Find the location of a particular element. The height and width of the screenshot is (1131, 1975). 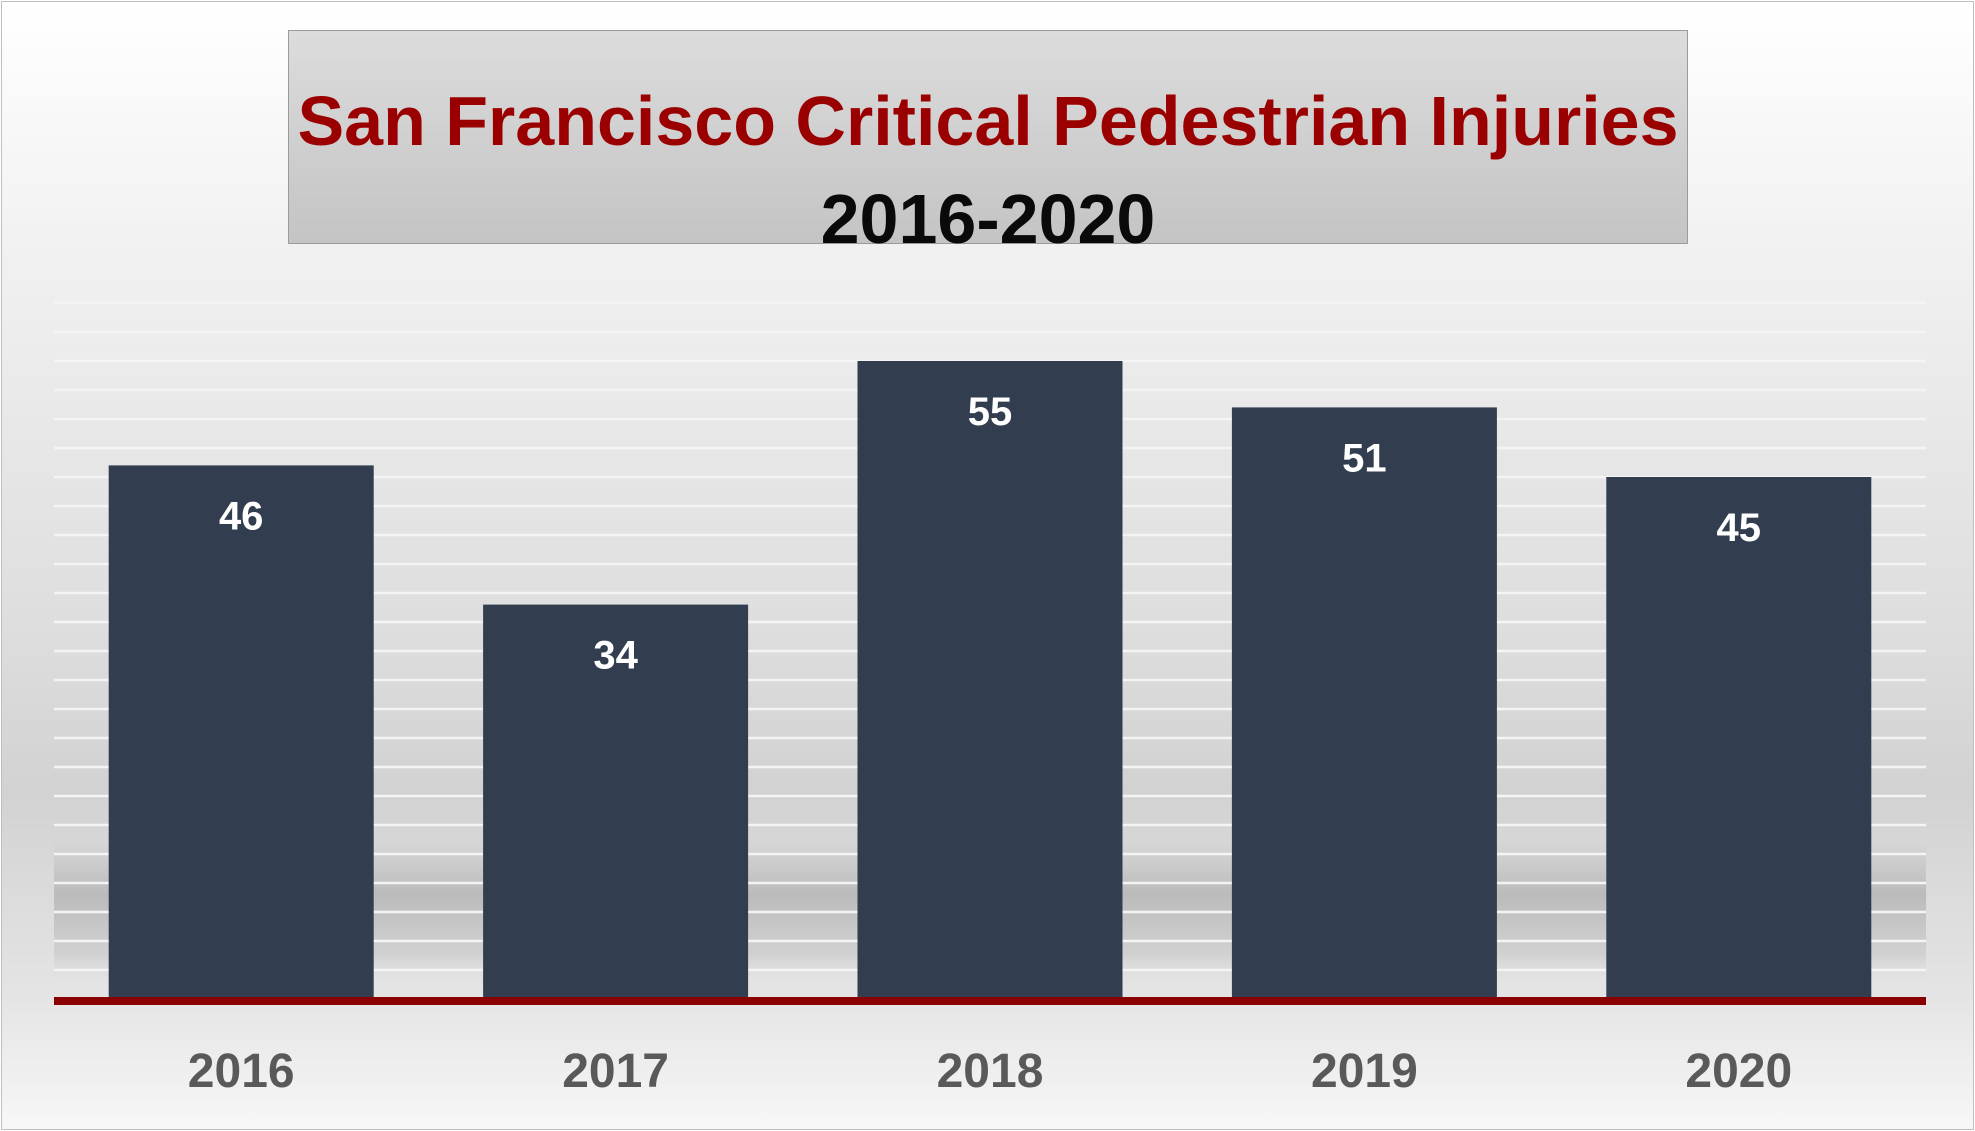

x-tick-label-2017: 2017 is located at coordinates (615, 1071).